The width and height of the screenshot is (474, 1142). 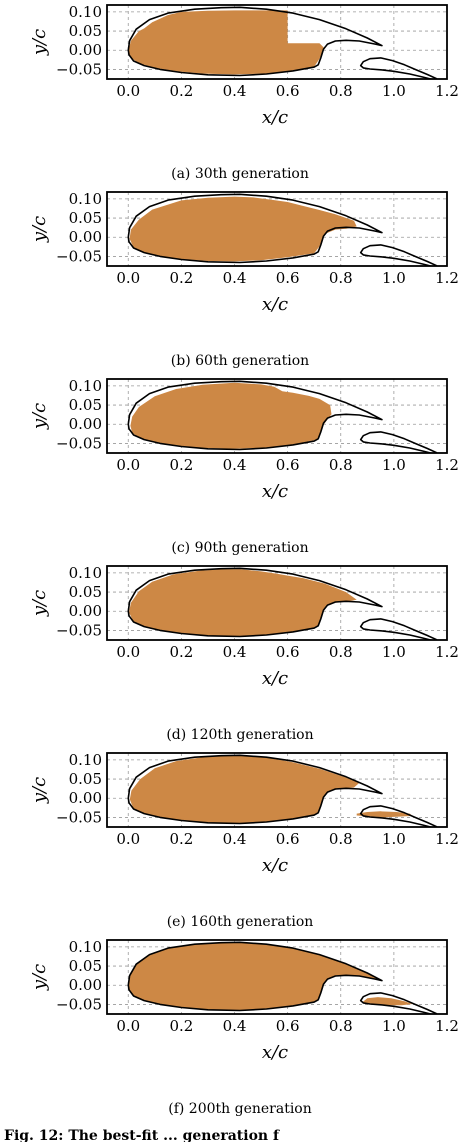 I want to click on subfigure-caption: (a) 30th generation, so click(x=240, y=174).